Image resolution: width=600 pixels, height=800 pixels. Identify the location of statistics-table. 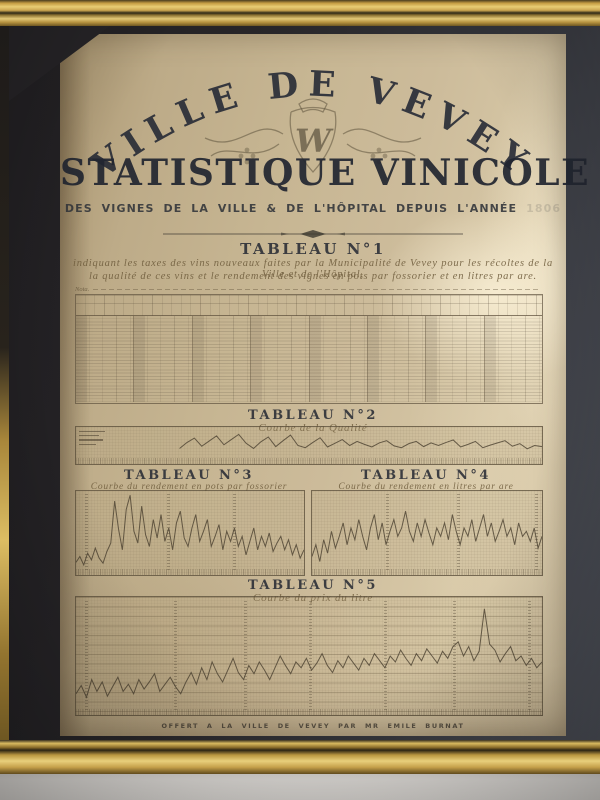
(309, 349).